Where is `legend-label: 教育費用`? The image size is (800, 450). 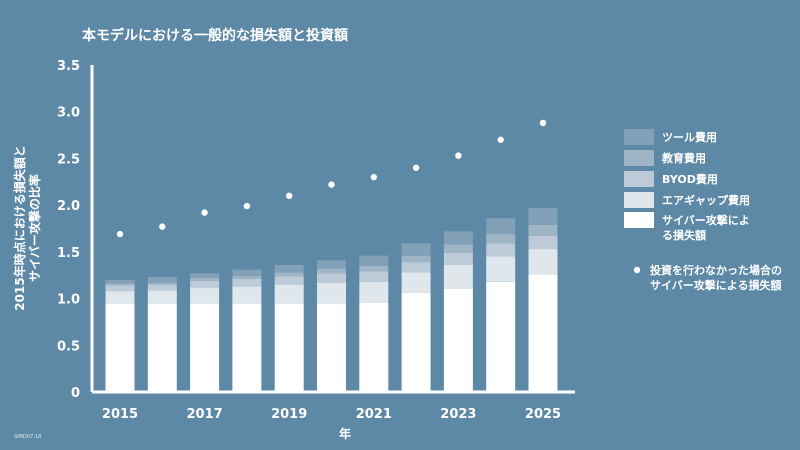
legend-label: 教育費用 is located at coordinates (683, 158).